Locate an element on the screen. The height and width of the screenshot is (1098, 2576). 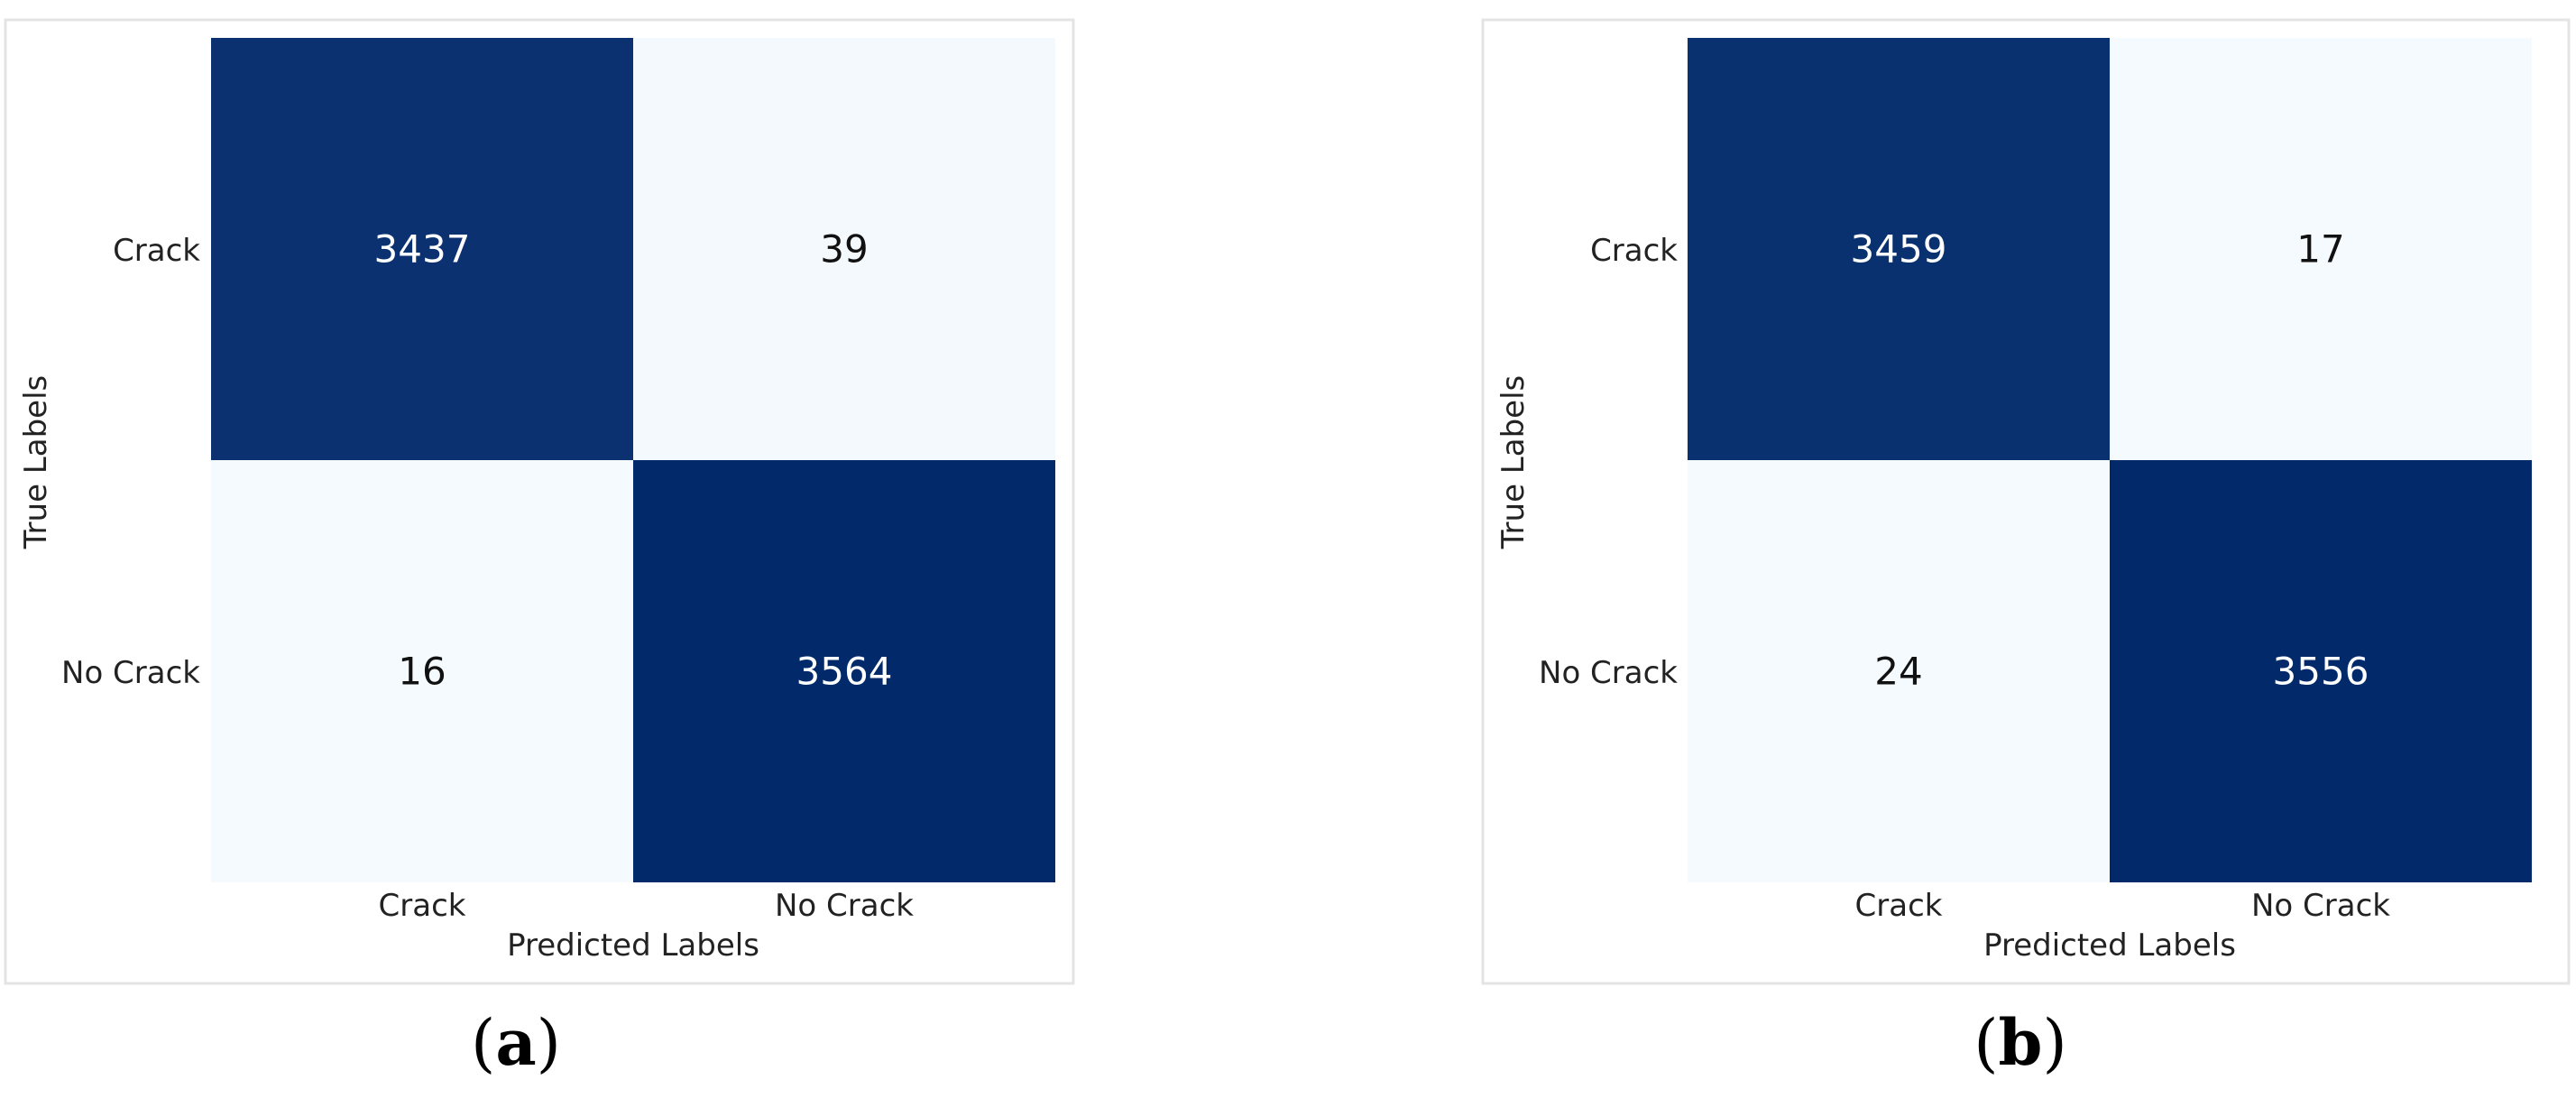
panel-a-caption-letter: a is located at coordinates (516, 1042).